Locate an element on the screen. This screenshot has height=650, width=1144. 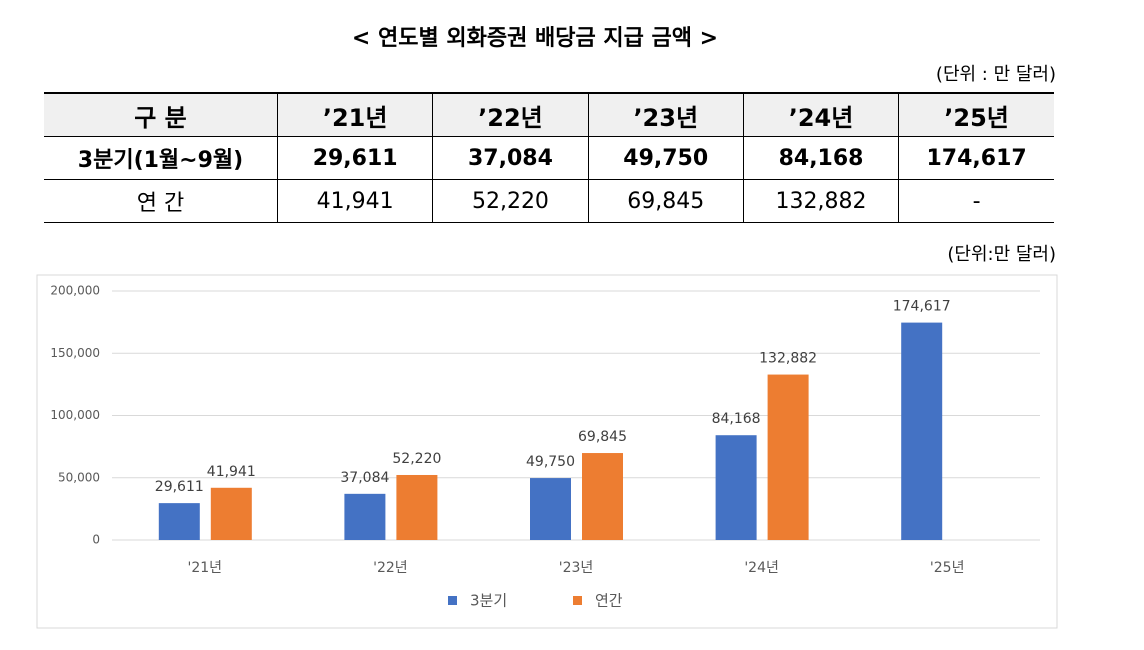
cell: 37,084 is located at coordinates (510, 158).